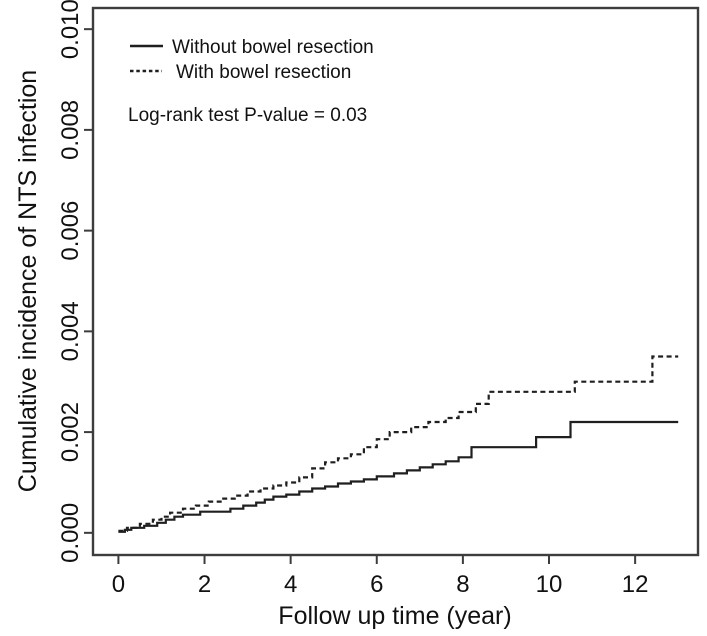 The height and width of the screenshot is (636, 707). What do you see at coordinates (549, 584) in the screenshot?
I see `x-tick-label: 10` at bounding box center [549, 584].